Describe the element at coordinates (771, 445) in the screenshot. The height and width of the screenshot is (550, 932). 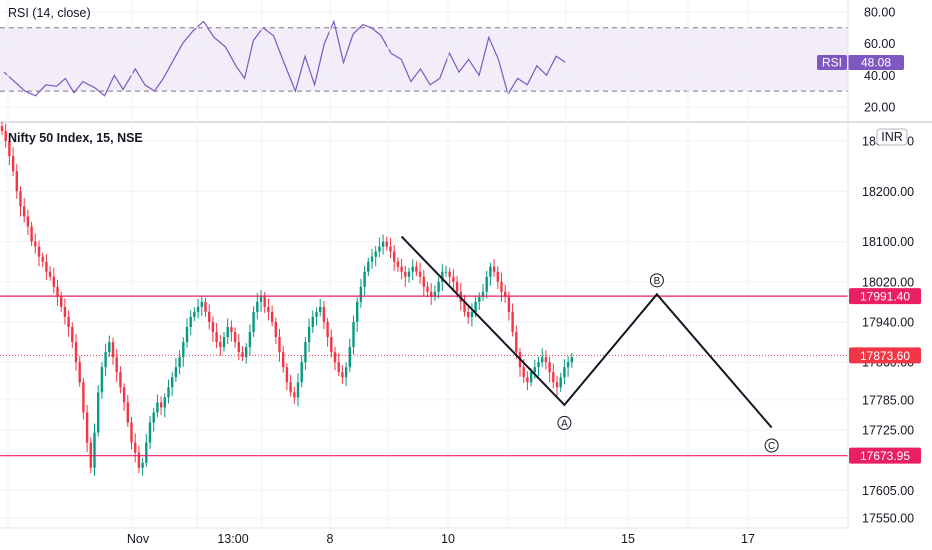
I see `wave-point-marker` at that location.